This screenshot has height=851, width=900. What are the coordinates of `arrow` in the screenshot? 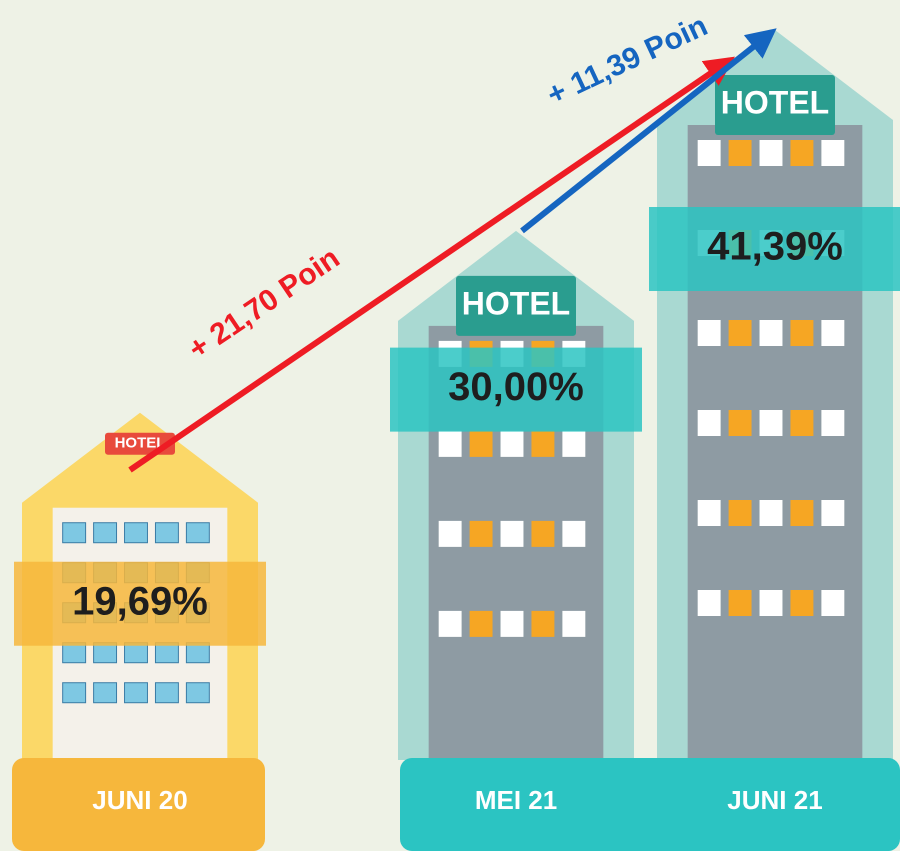 It's located at (648, 131).